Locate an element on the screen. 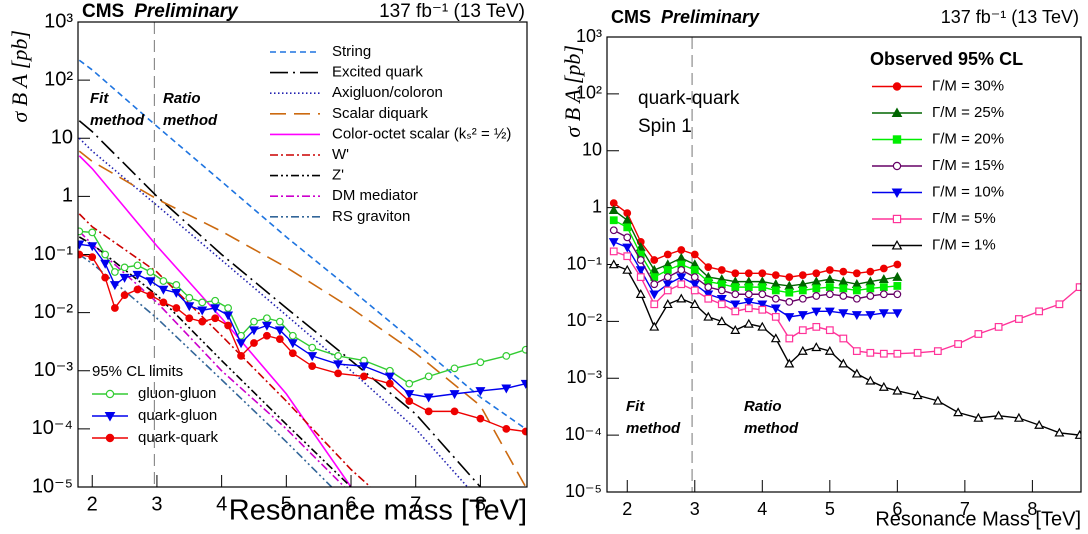  legend-title: 95% CL limits is located at coordinates (137, 371).